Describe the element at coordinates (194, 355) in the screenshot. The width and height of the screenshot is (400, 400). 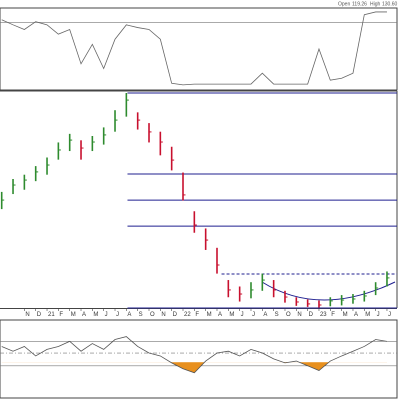
I see `indicator-line` at that location.